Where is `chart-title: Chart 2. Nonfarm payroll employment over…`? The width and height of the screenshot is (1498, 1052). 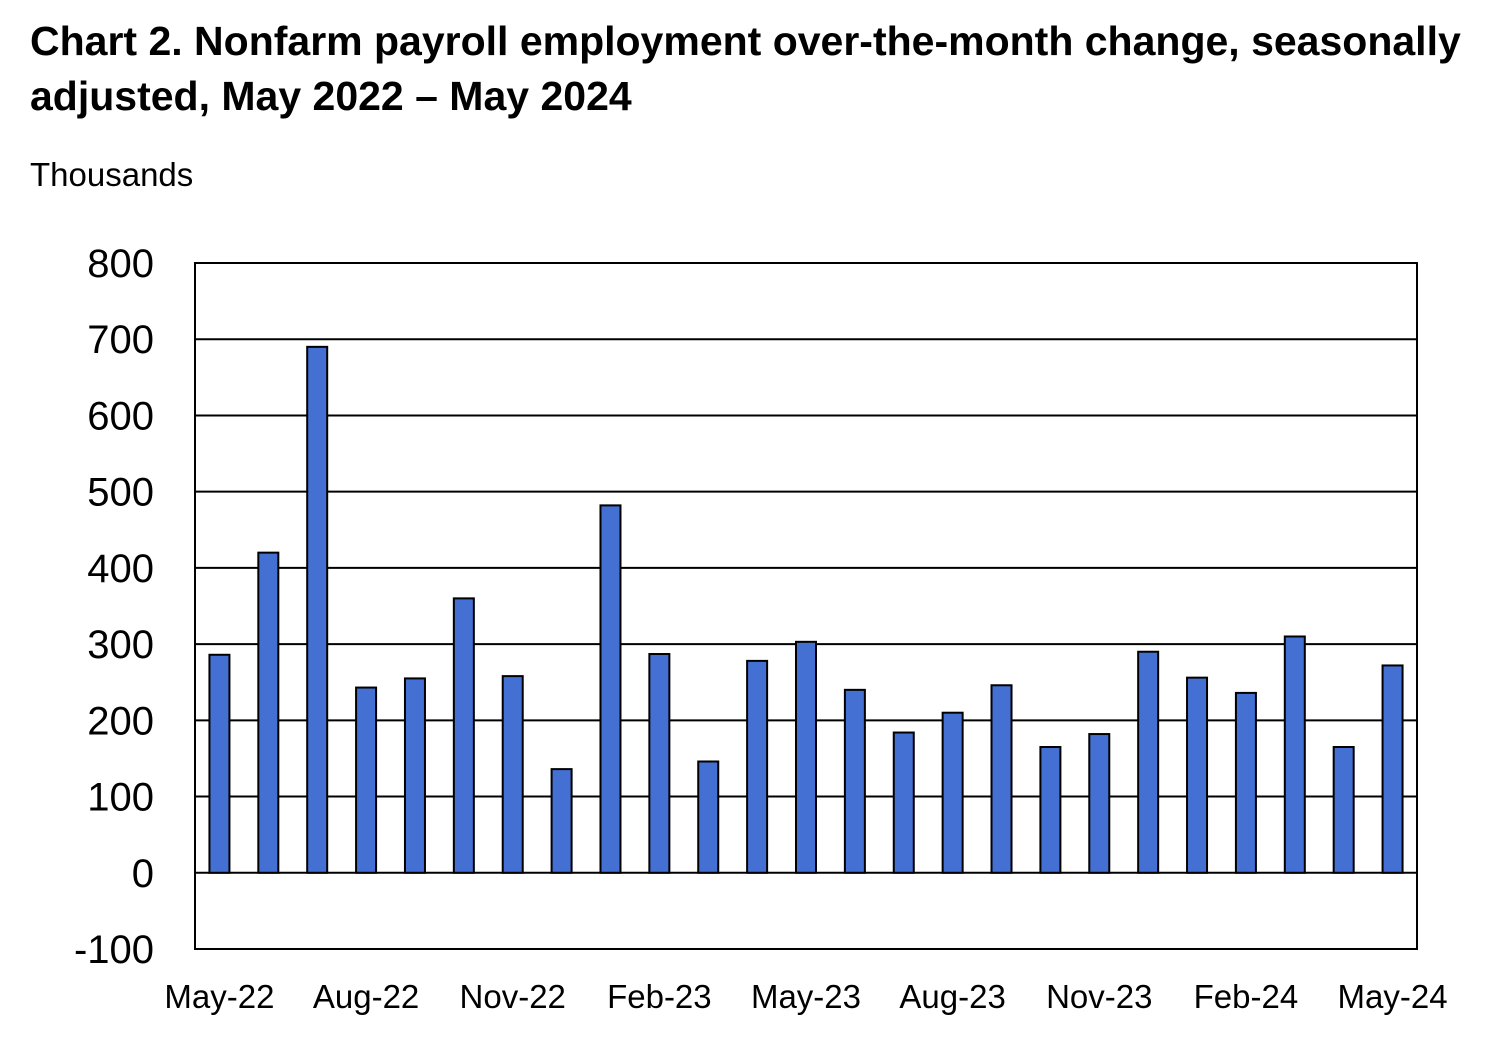 chart-title: Chart 2. Nonfarm payroll employment over… is located at coordinates (745, 68).